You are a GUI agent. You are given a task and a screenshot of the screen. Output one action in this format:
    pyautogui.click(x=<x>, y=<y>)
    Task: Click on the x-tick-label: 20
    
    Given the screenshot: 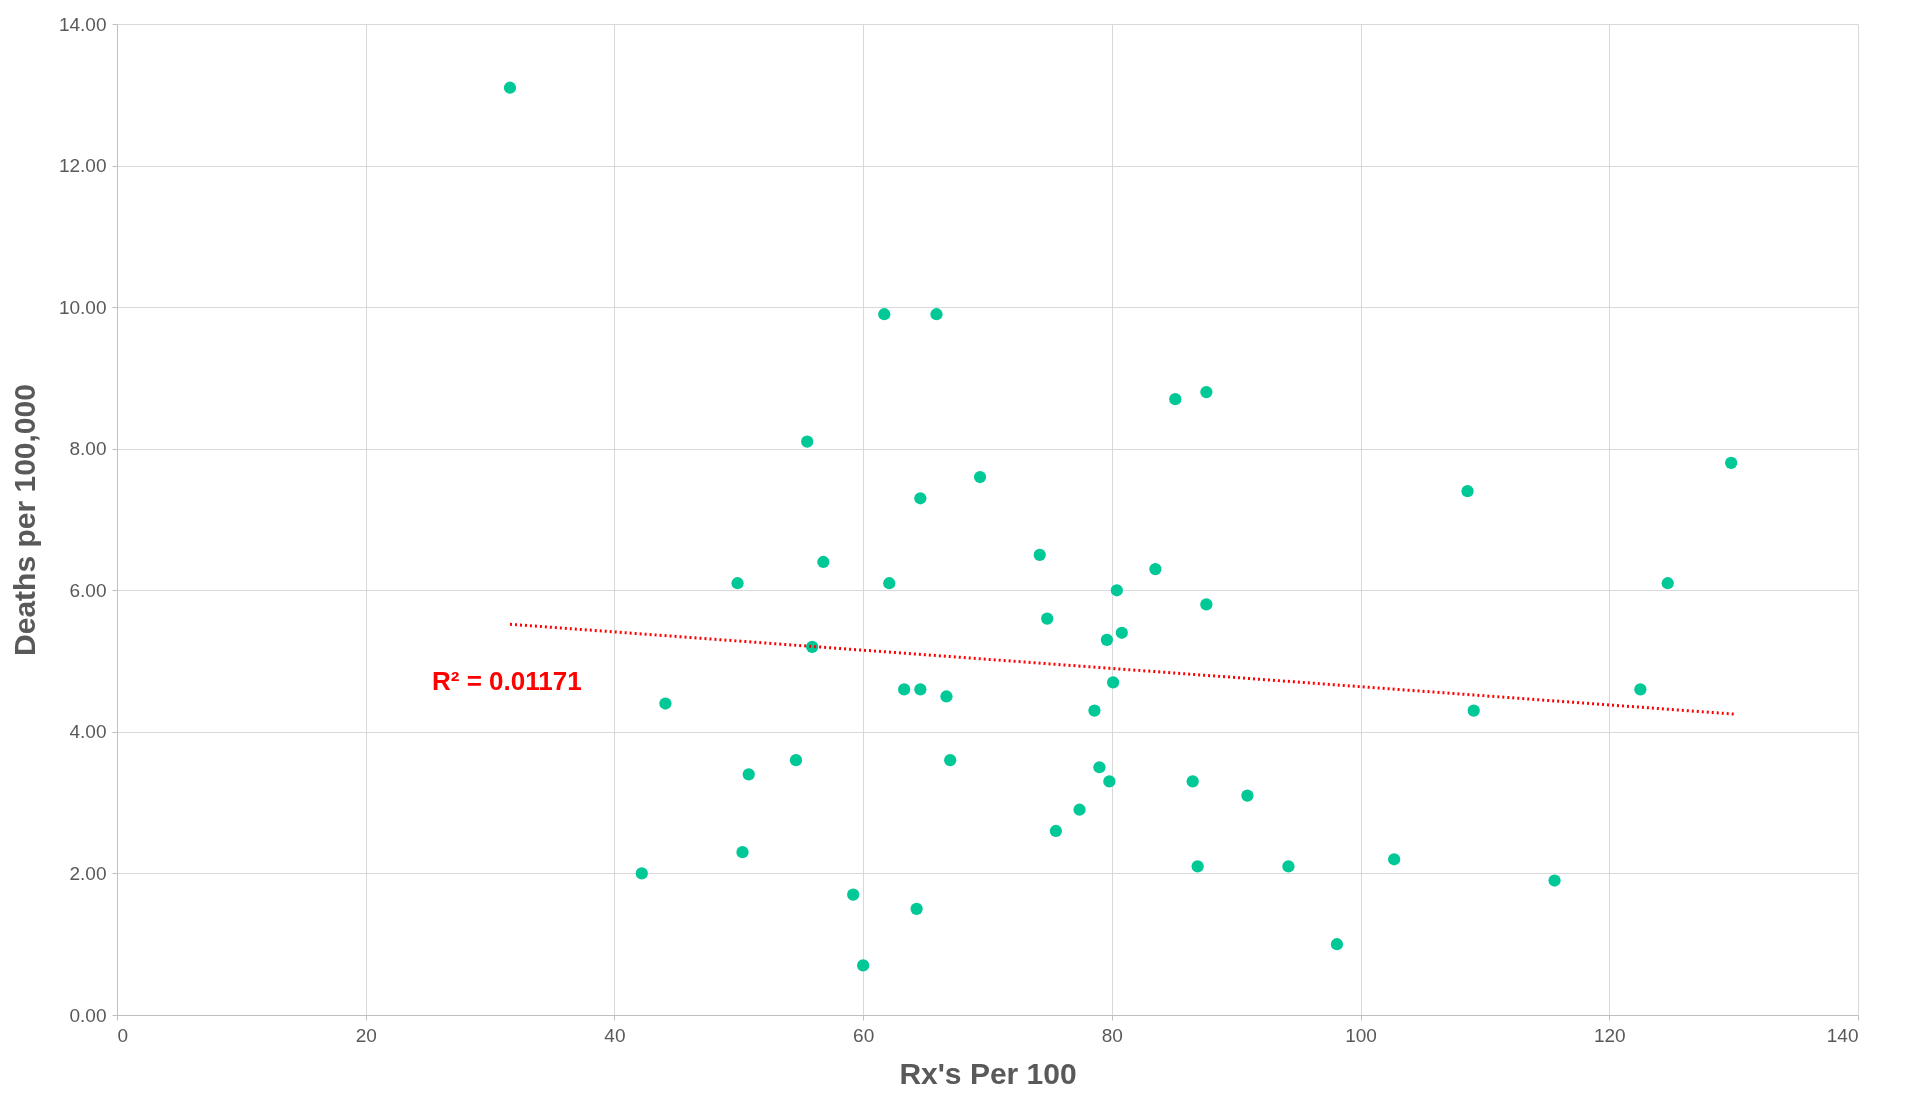 What is the action you would take?
    pyautogui.click(x=366, y=1035)
    